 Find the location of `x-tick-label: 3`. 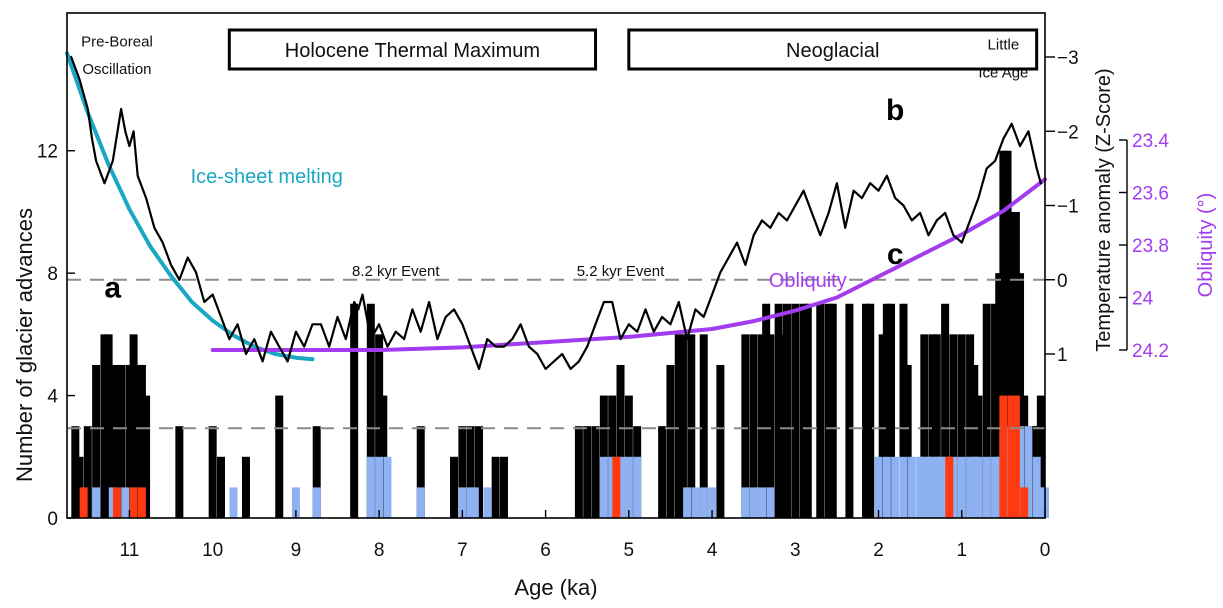

x-tick-label: 3 is located at coordinates (795, 550).